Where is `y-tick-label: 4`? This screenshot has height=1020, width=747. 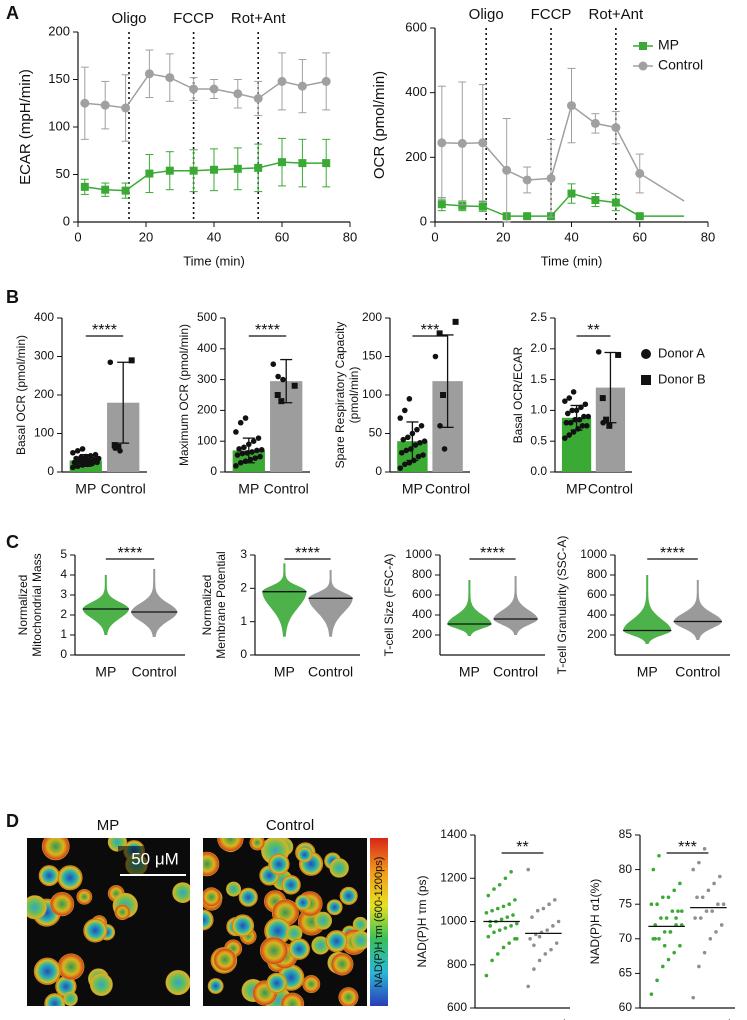 y-tick-label: 4 is located at coordinates (63, 574).